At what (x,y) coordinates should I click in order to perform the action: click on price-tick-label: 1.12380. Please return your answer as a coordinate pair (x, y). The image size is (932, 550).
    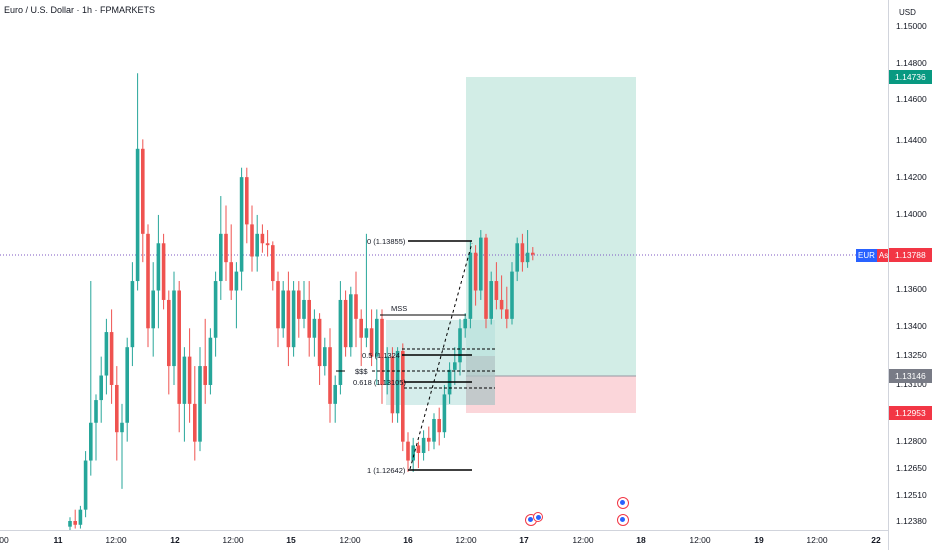
    Looking at the image, I should click on (911, 521).